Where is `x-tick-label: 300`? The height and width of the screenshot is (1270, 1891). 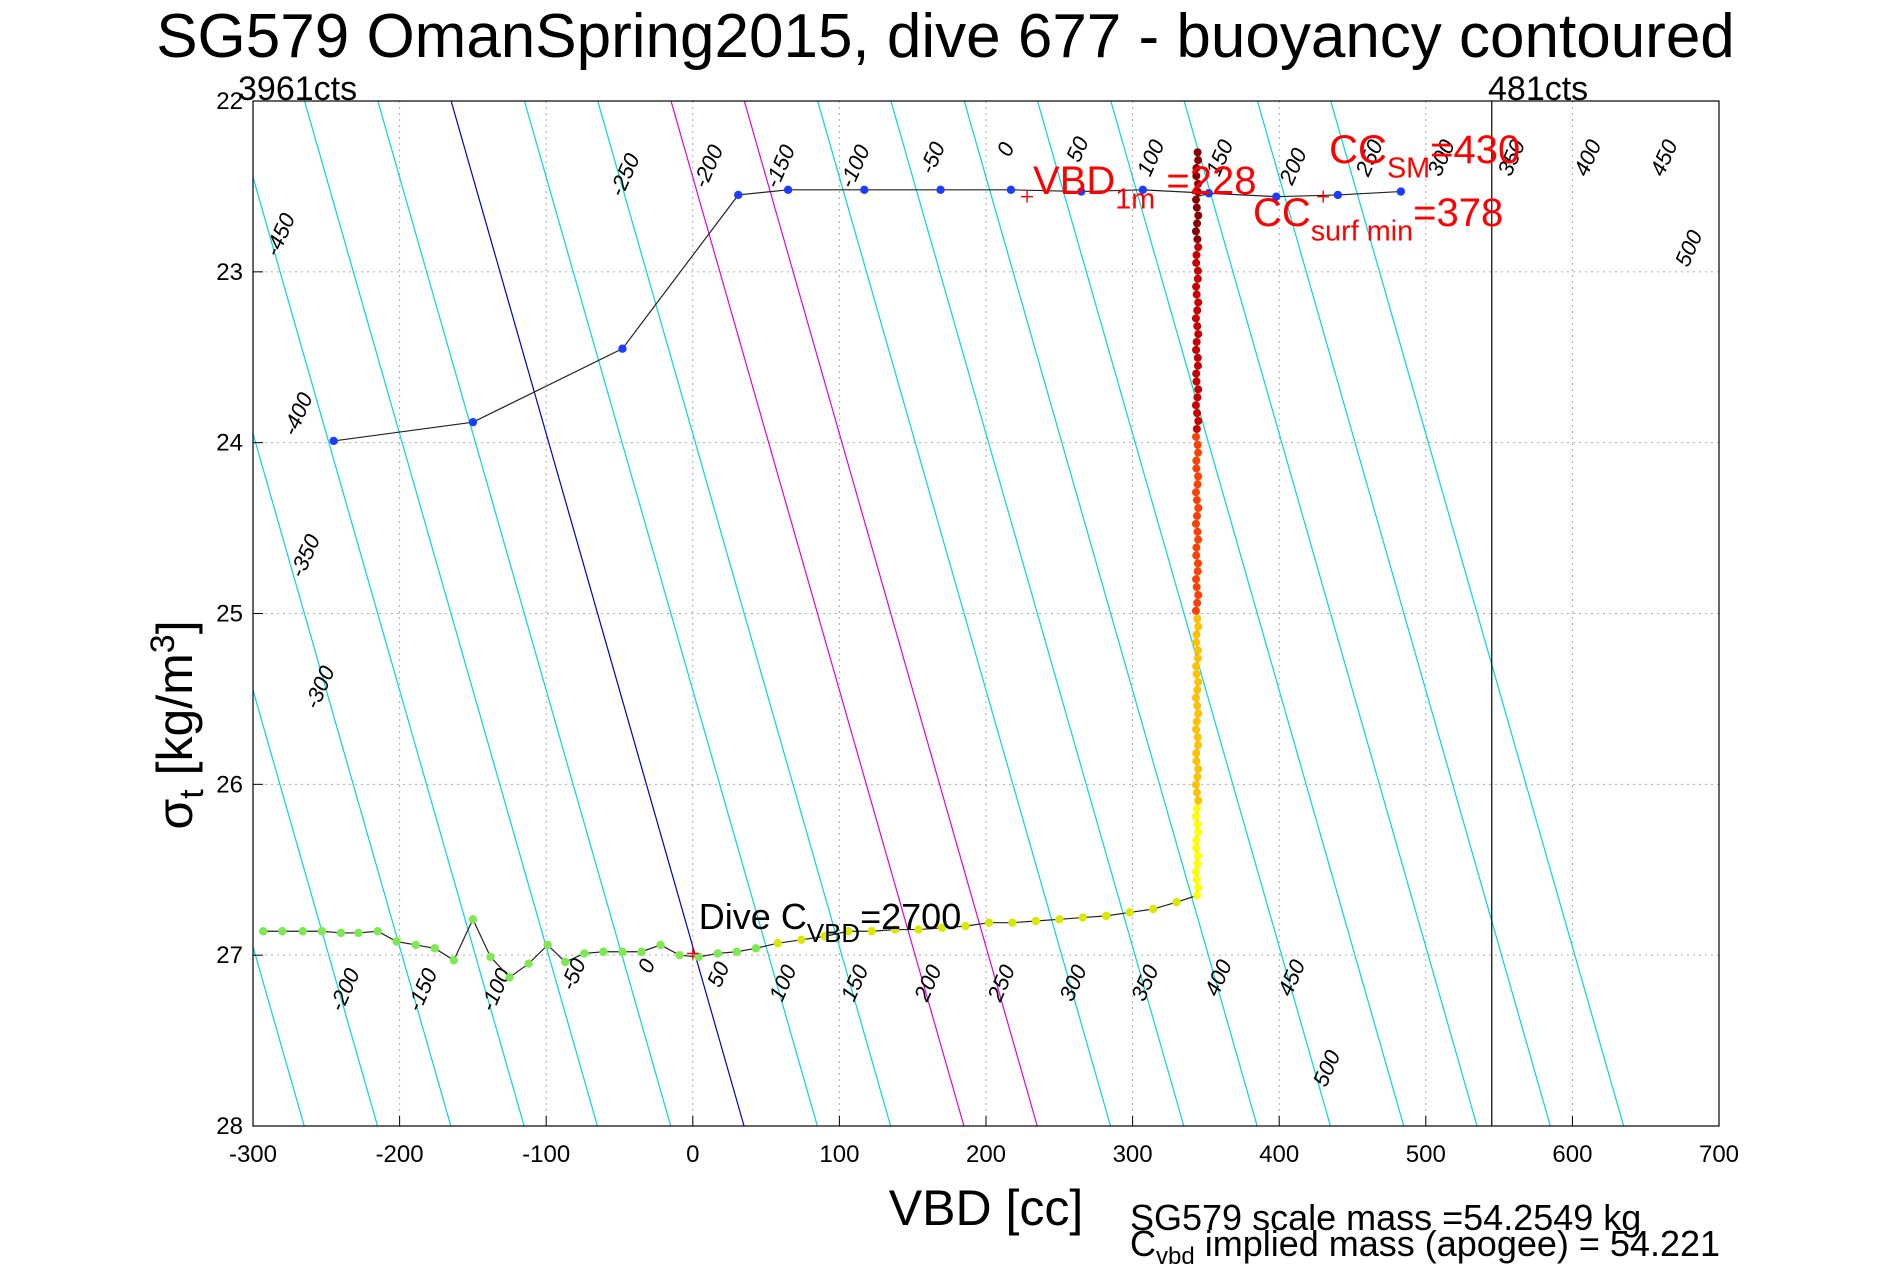 x-tick-label: 300 is located at coordinates (1133, 1154).